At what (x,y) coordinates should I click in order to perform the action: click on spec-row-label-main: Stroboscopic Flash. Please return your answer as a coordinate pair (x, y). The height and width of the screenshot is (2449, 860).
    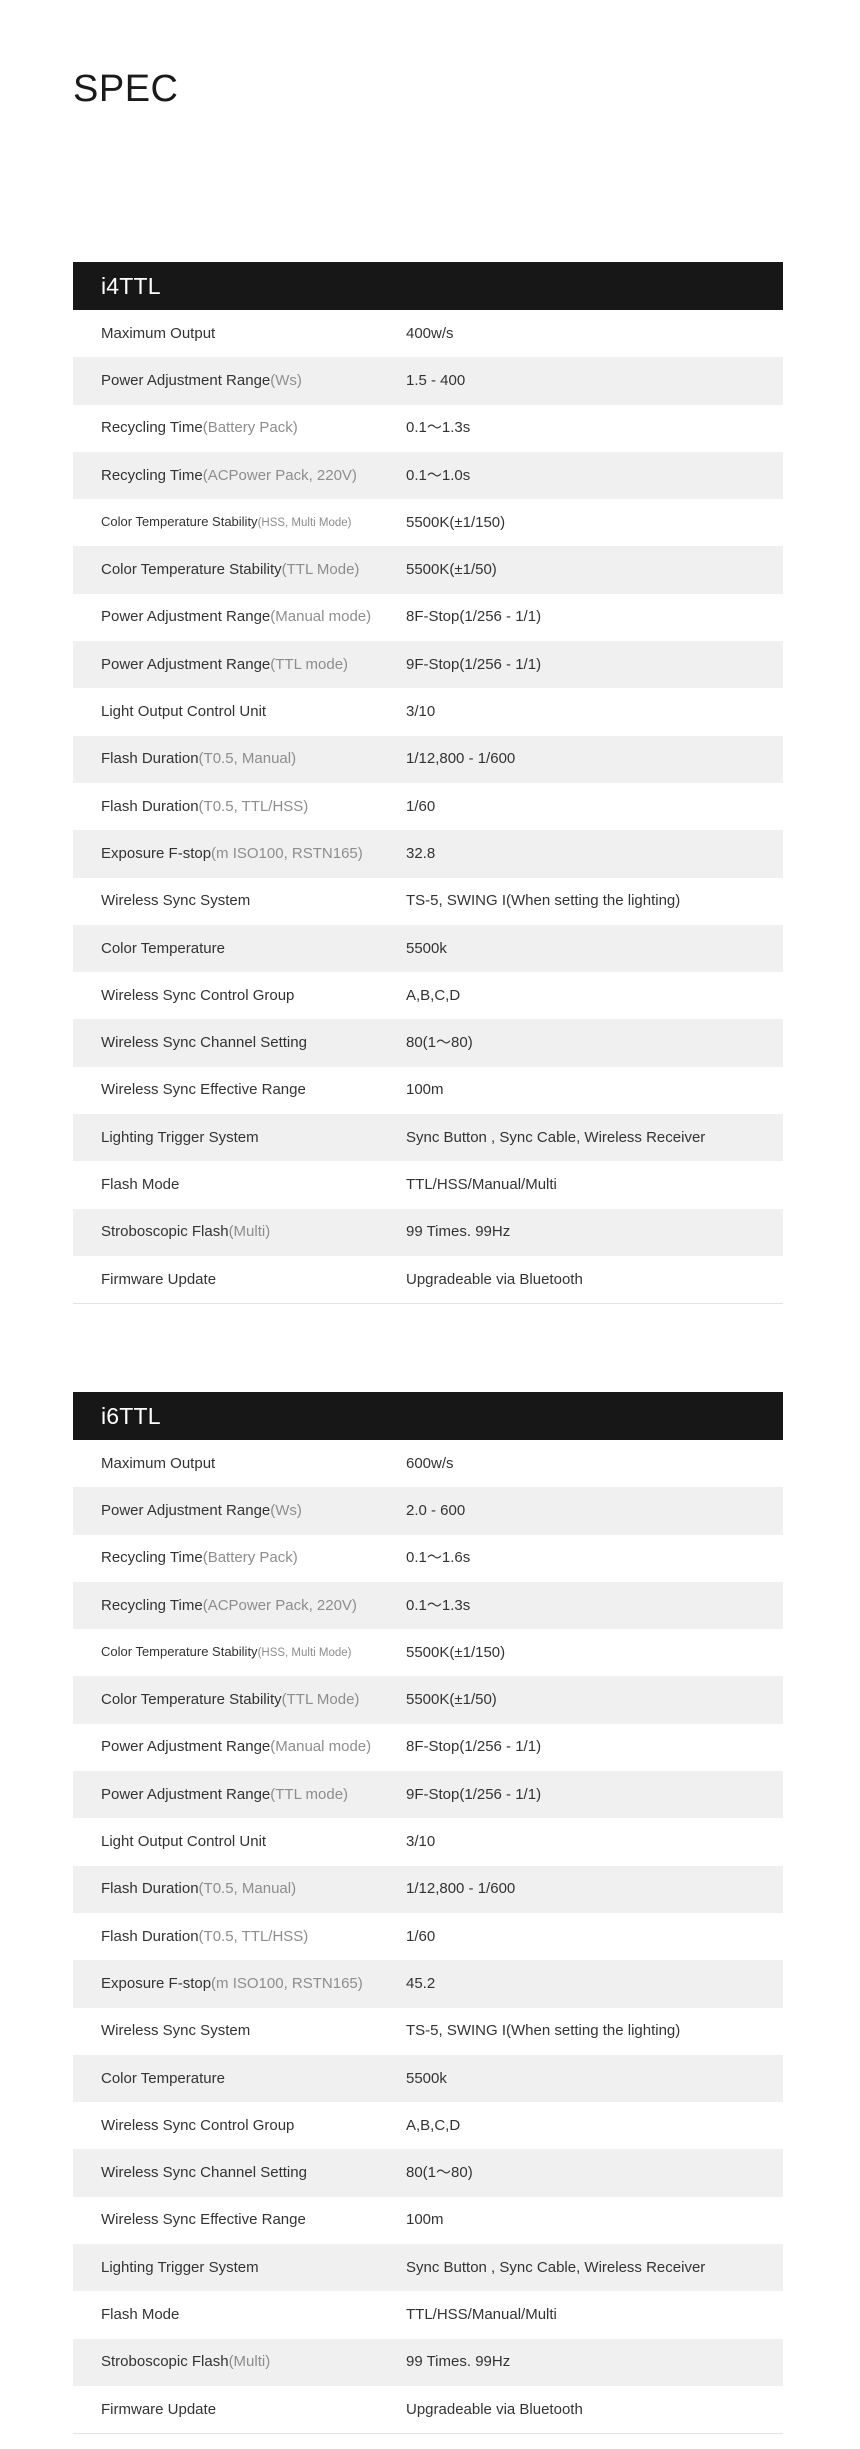
    Looking at the image, I should click on (165, 2362).